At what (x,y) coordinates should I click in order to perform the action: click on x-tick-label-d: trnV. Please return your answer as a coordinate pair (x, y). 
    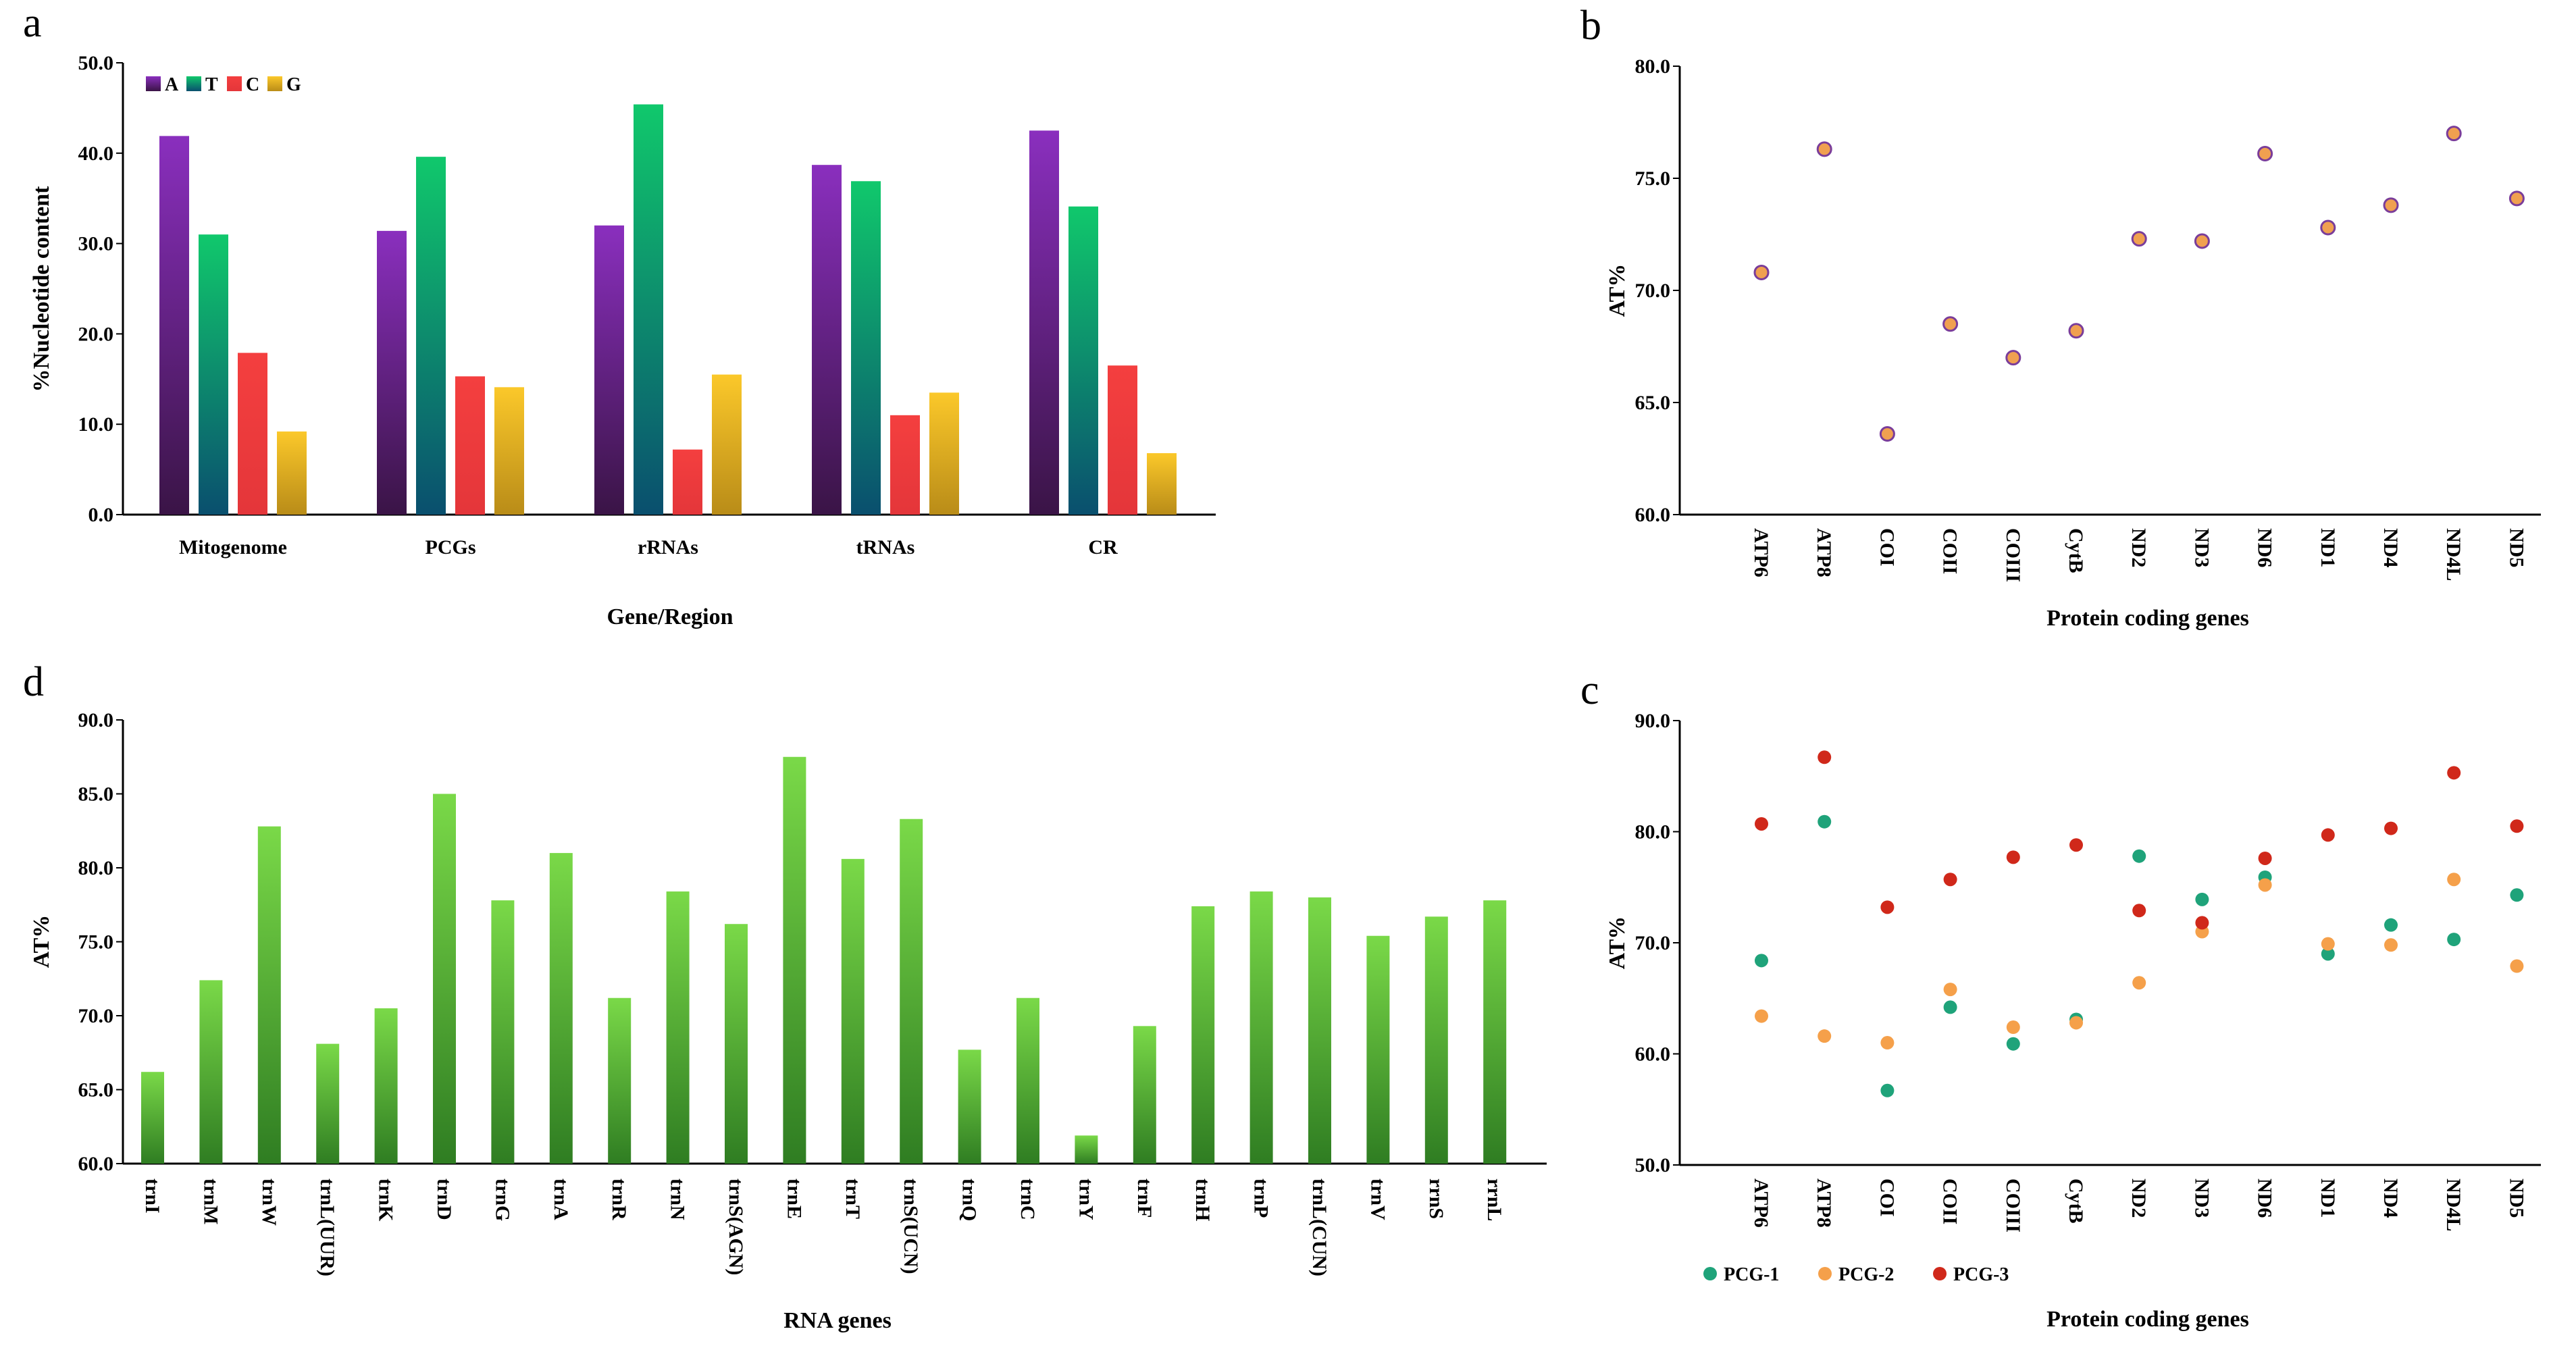
    Looking at the image, I should click on (1377, 1199).